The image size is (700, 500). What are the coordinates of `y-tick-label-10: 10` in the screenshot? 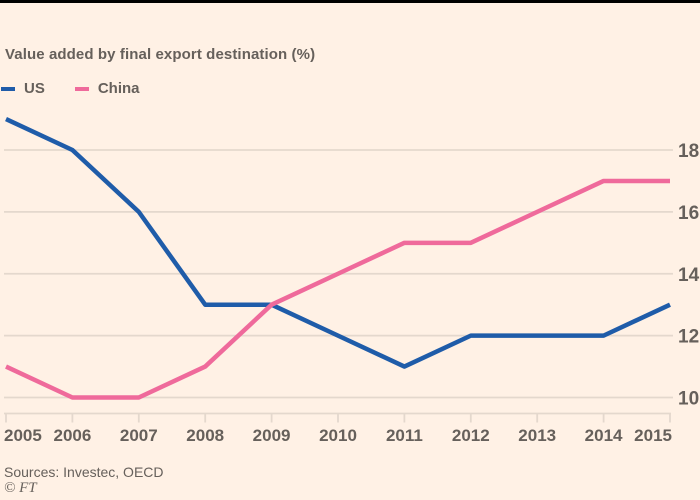 It's located at (688, 399).